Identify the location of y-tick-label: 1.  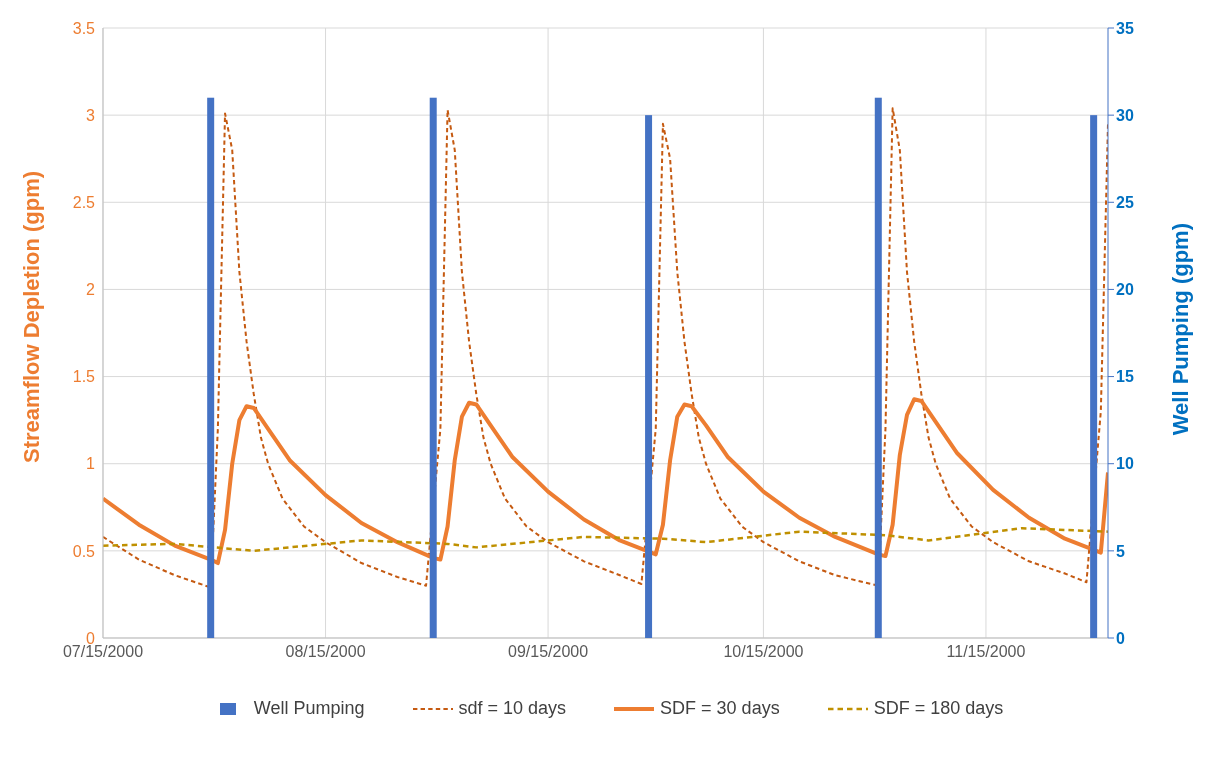
(91, 464).